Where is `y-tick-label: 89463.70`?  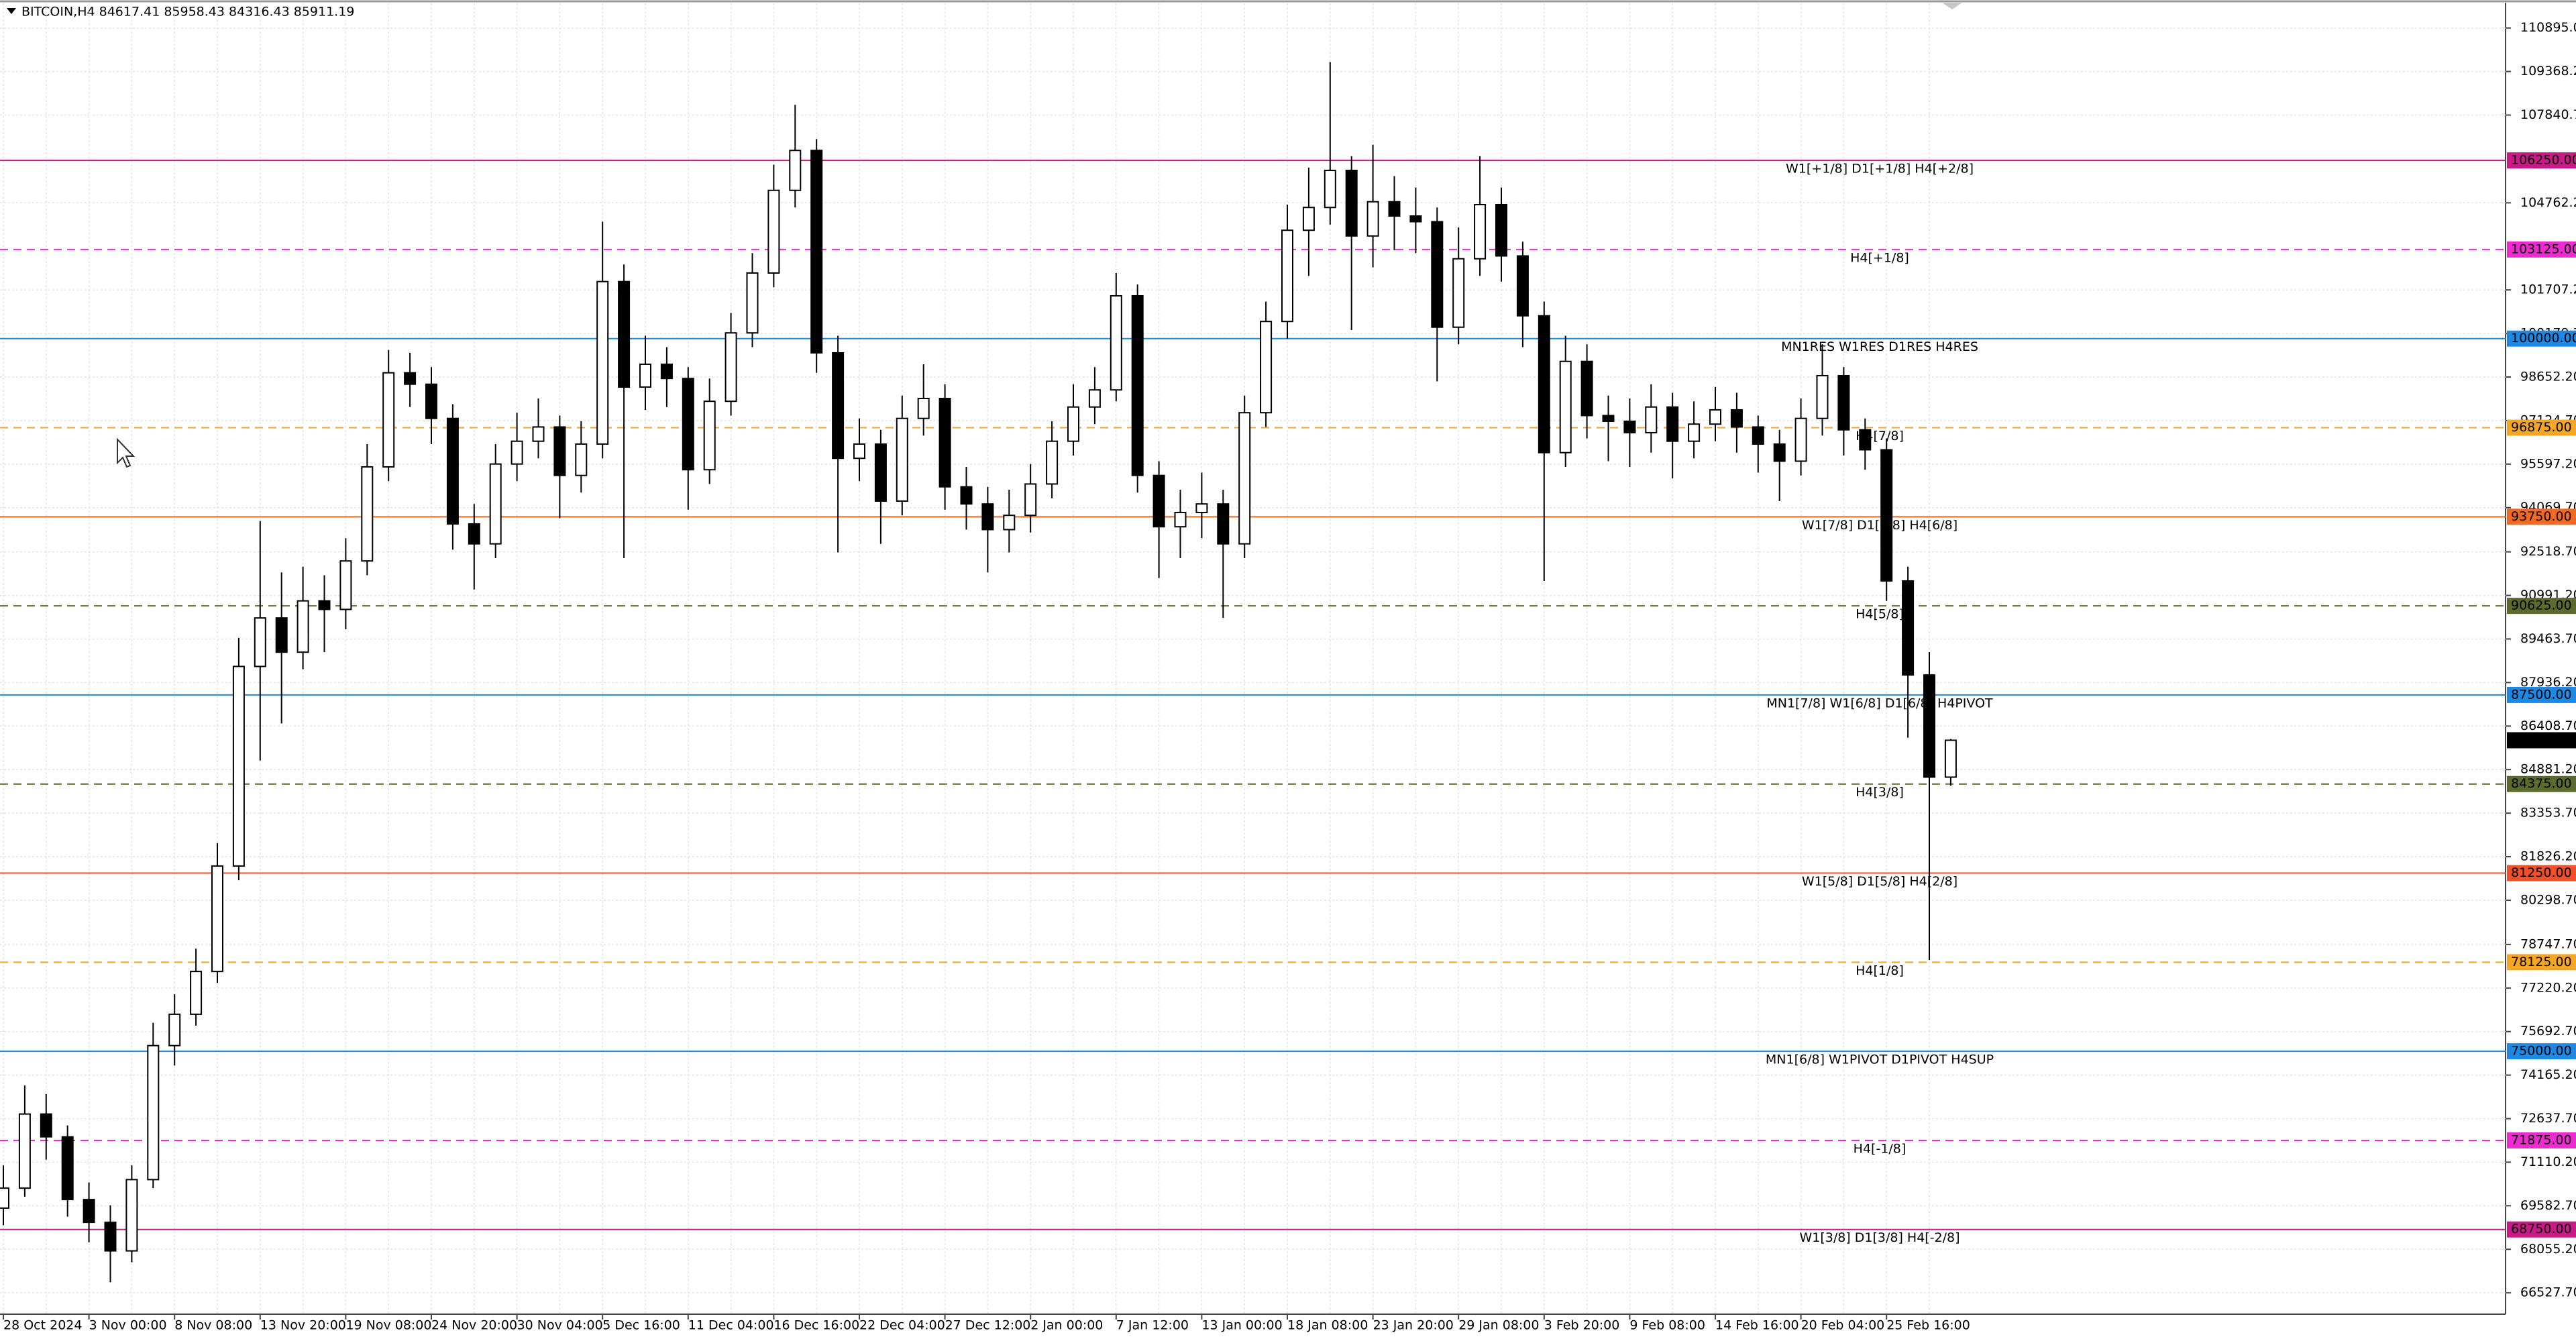
y-tick-label: 89463.70 is located at coordinates (2548, 638).